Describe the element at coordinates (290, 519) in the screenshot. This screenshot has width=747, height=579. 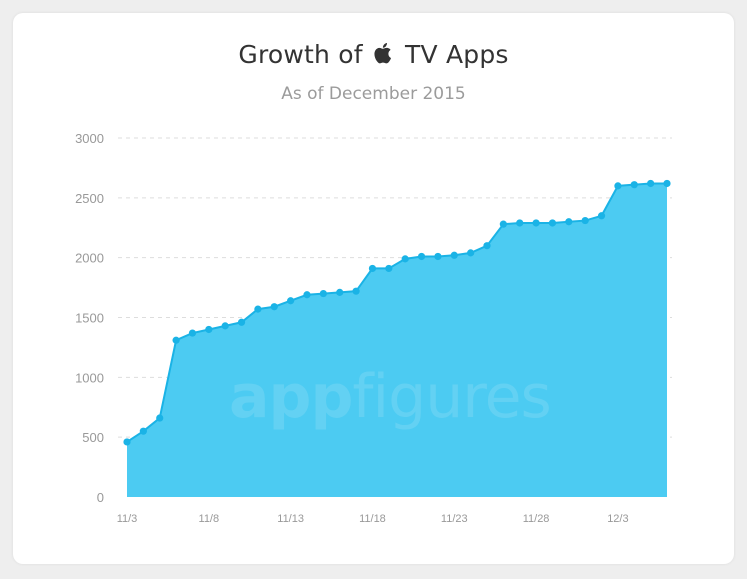
I see `x-tick-label: 11/13` at that location.